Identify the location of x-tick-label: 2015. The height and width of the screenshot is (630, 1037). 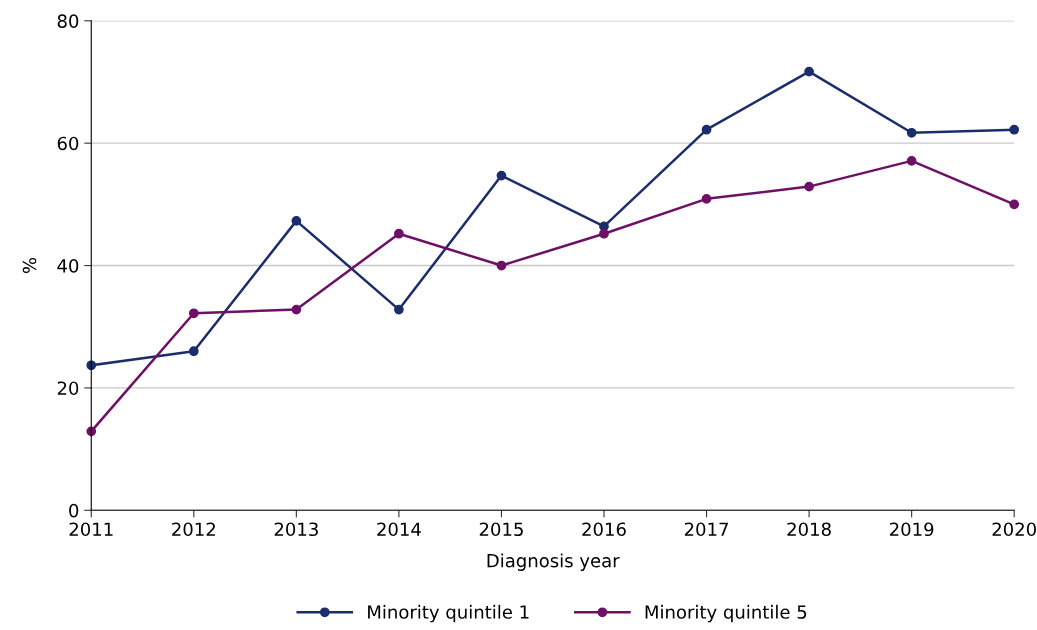
(501, 529).